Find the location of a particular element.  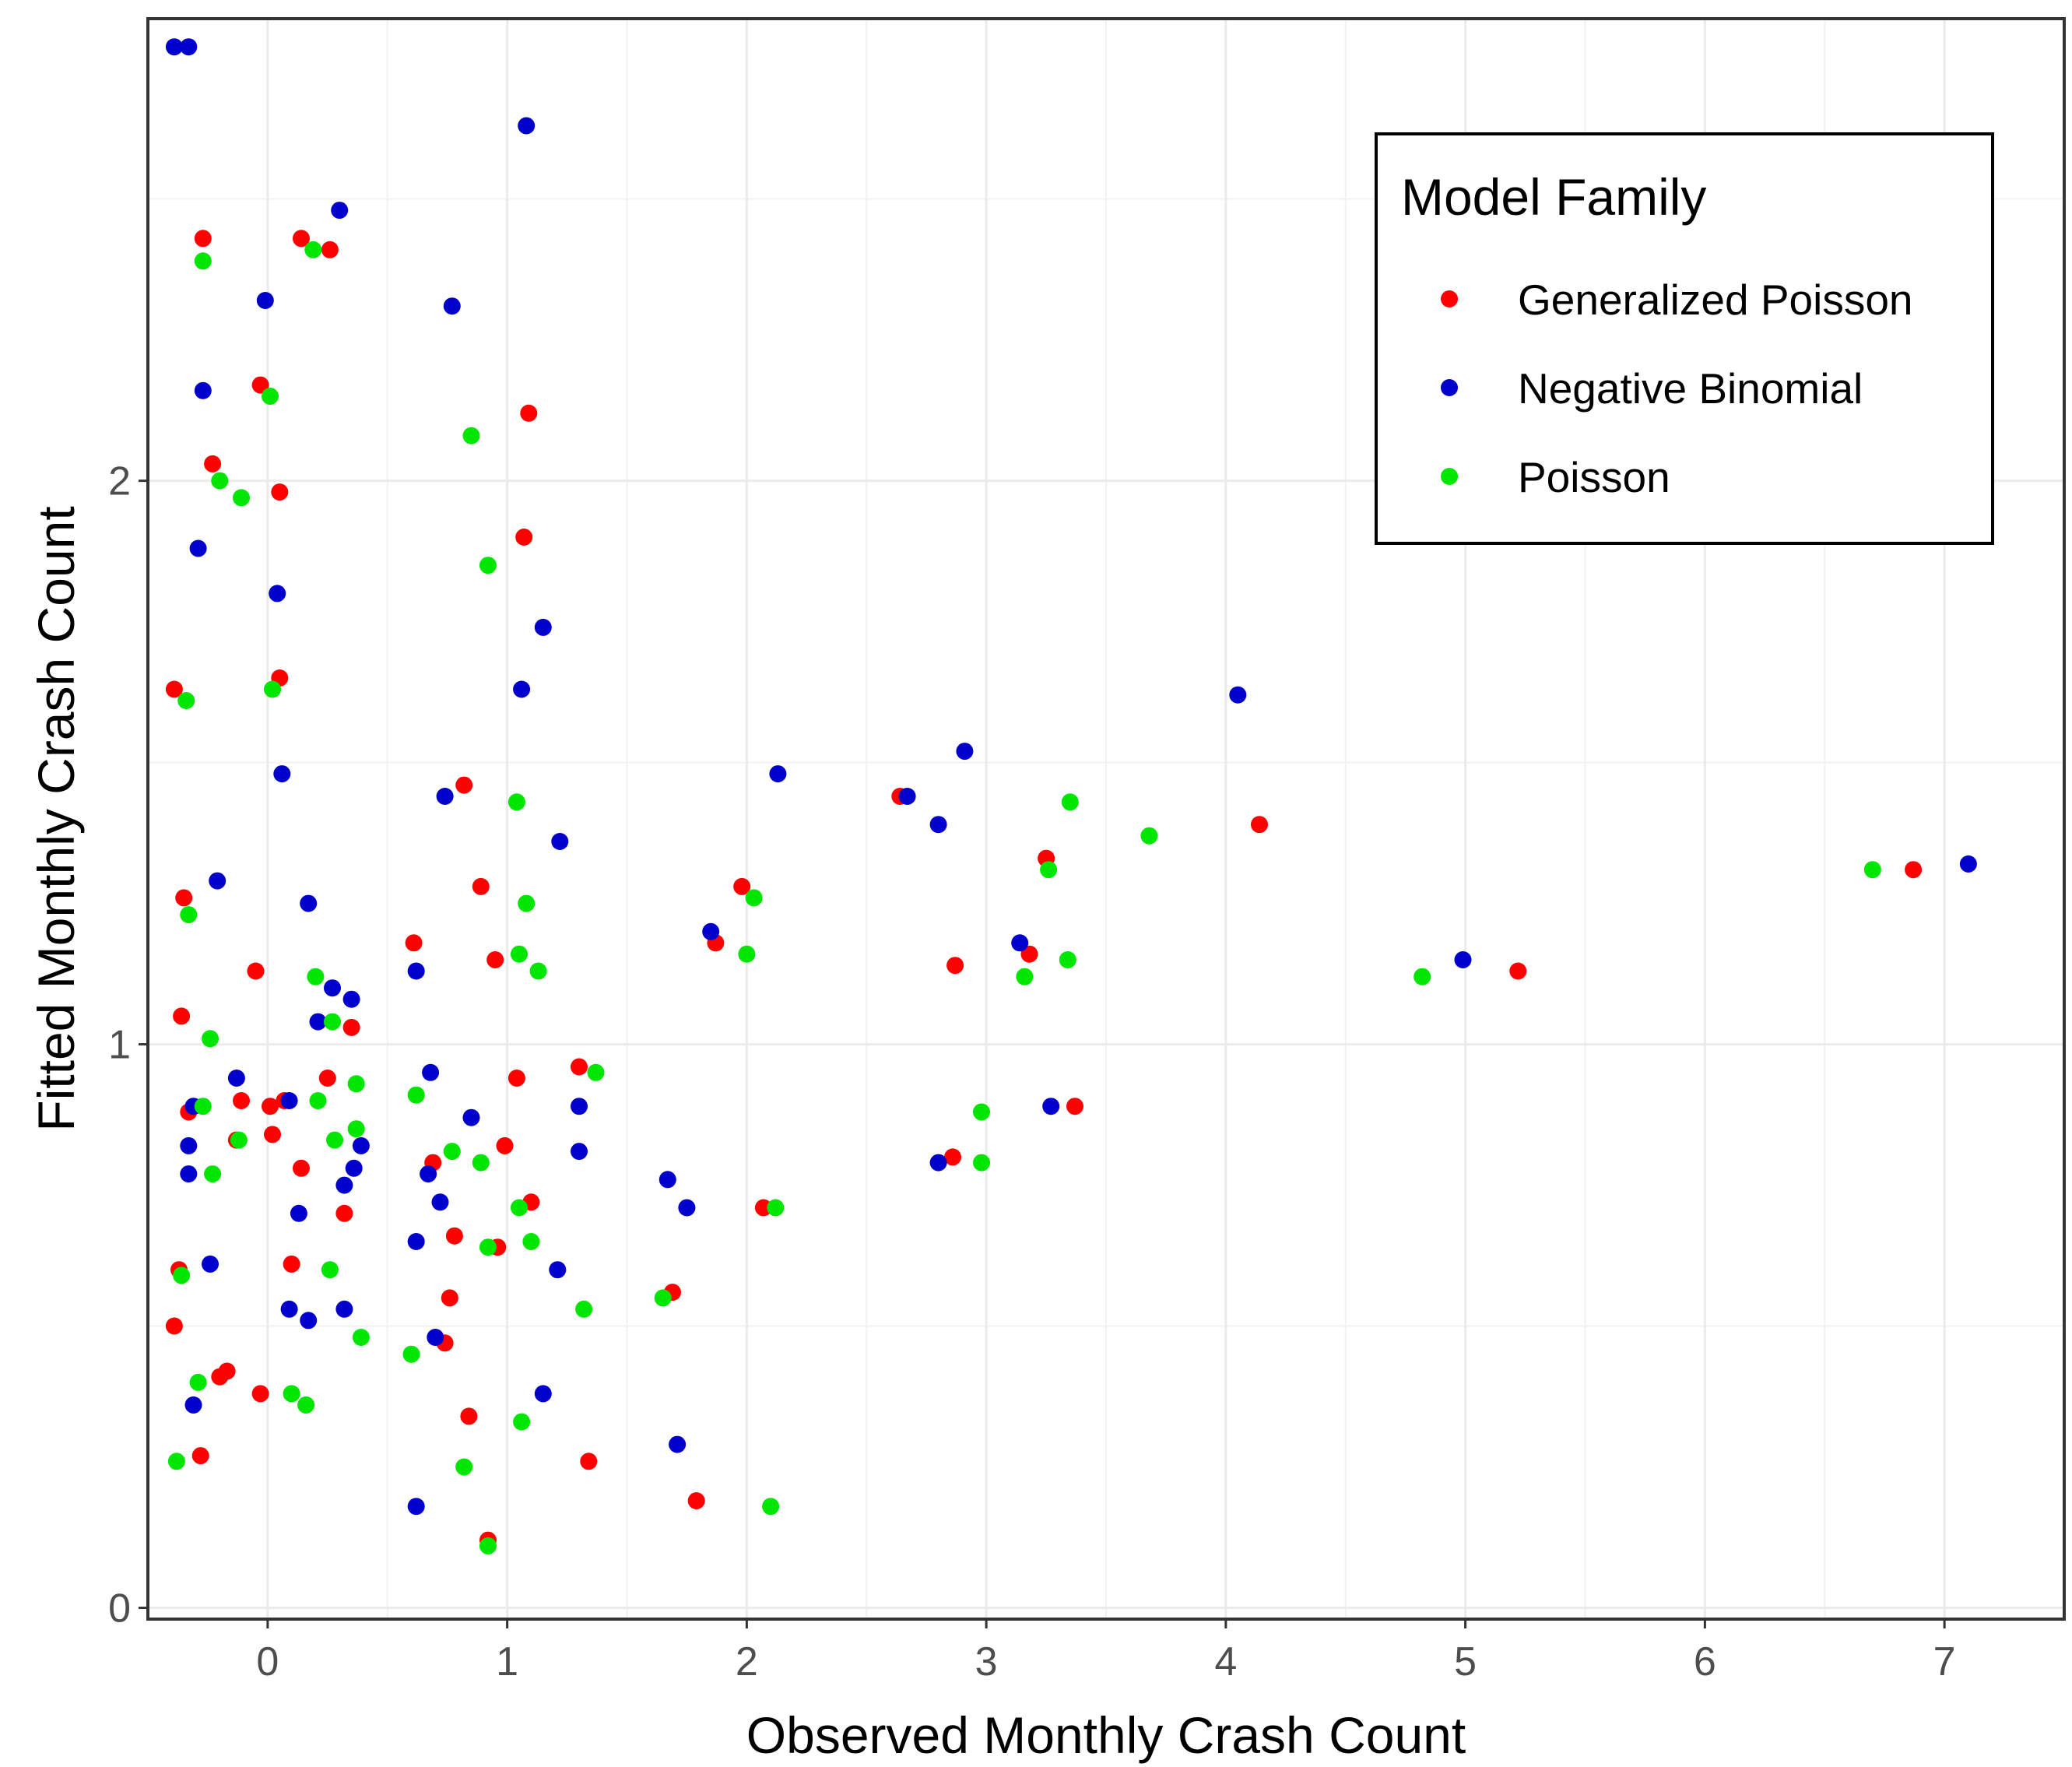

legend-box is located at coordinates (1684, 338).